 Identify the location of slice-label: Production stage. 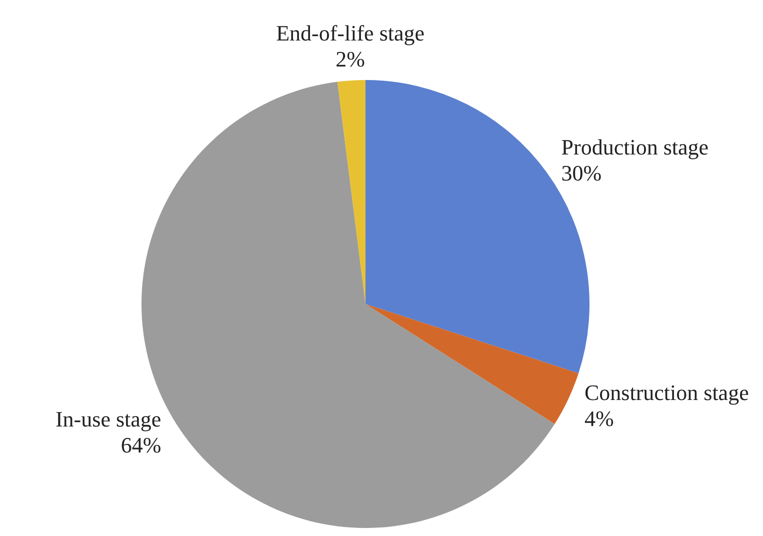
(635, 147).